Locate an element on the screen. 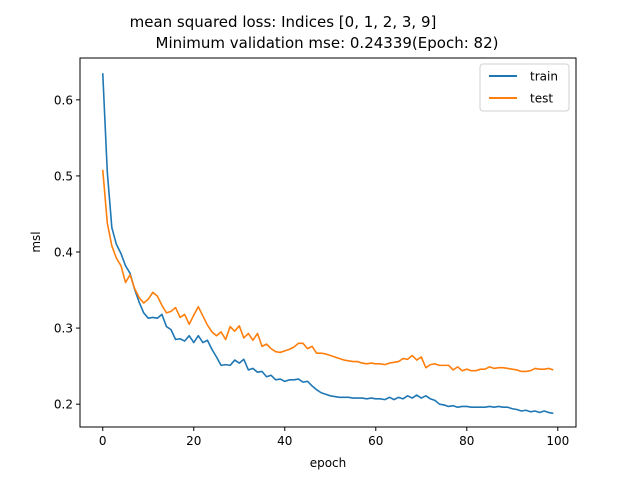  x-tick-label: 60 is located at coordinates (375, 441).